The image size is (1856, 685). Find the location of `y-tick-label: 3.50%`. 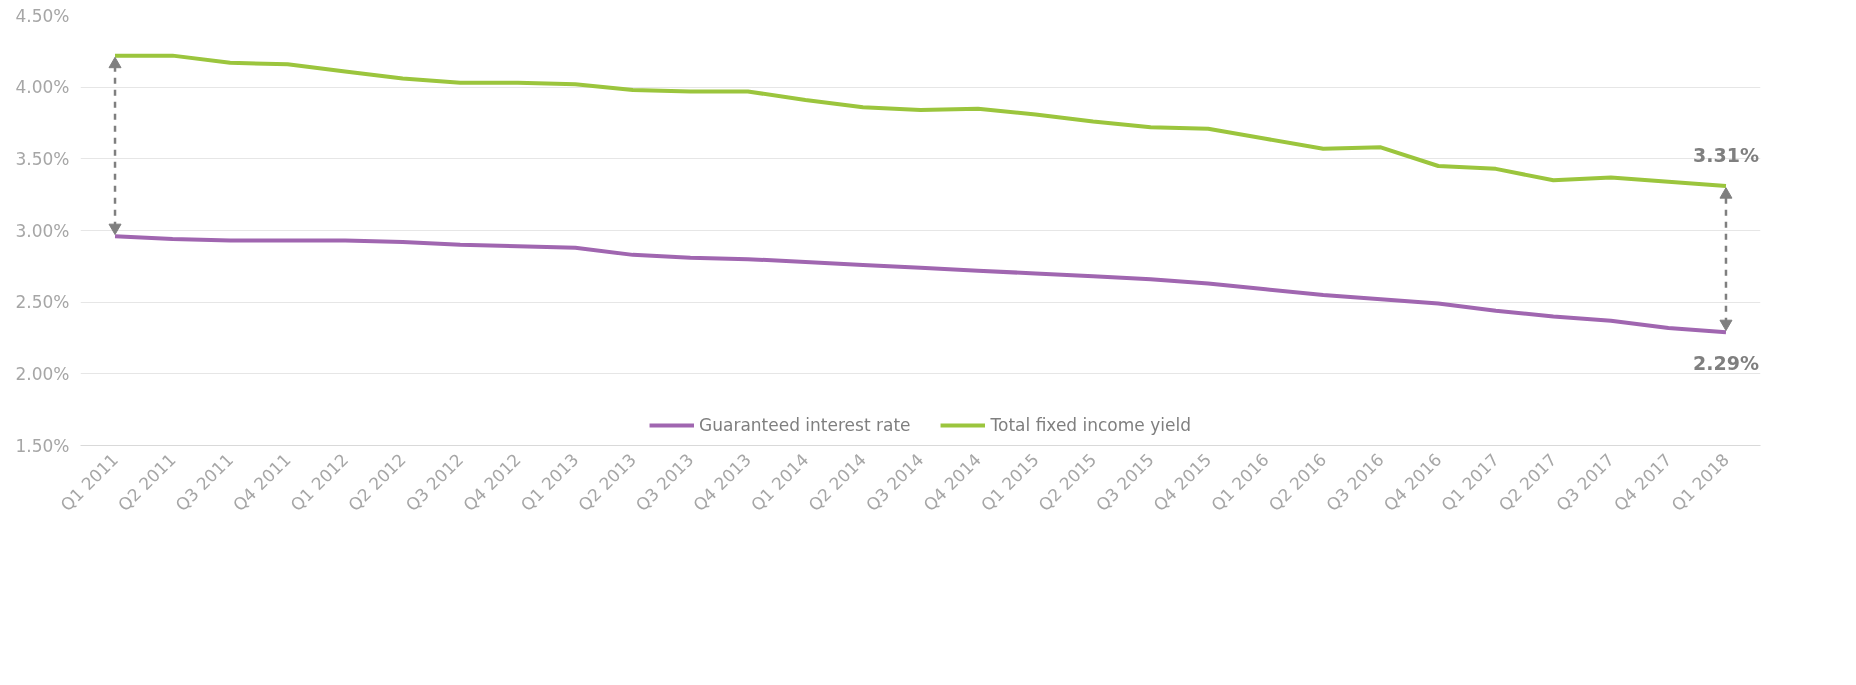

y-tick-label: 3.50% is located at coordinates (42, 158).